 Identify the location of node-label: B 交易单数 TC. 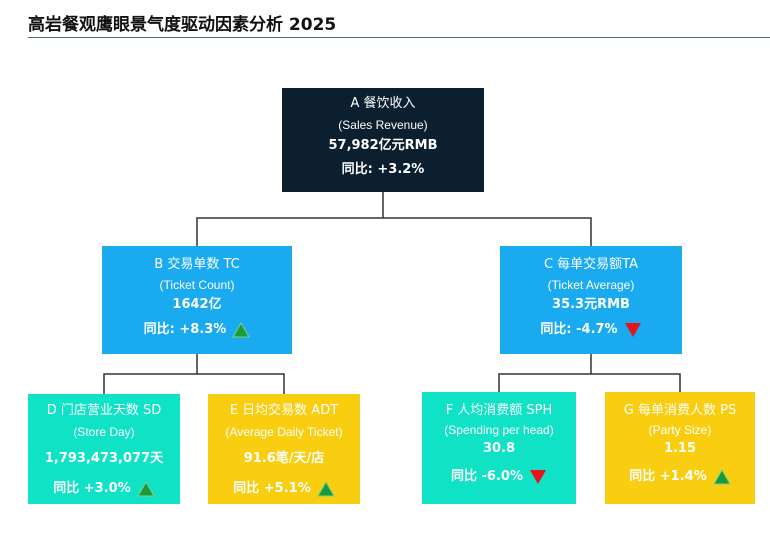
(197, 264).